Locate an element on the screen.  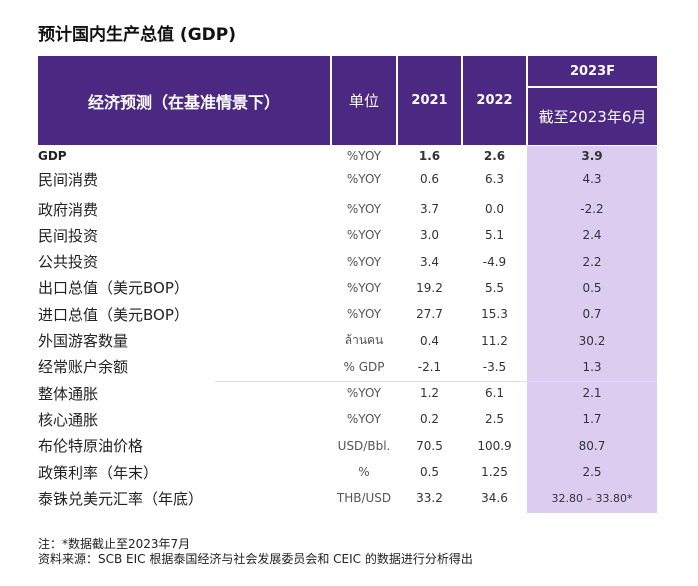
row-unit: % GDP is located at coordinates (364, 366).